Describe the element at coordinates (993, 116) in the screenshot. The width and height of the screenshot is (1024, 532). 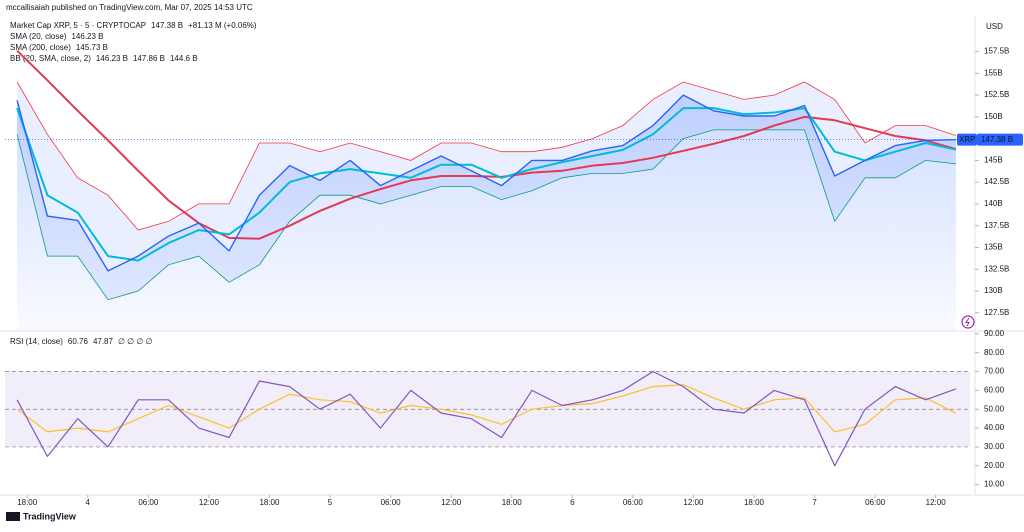
I see `y-tick-label: 150B` at that location.